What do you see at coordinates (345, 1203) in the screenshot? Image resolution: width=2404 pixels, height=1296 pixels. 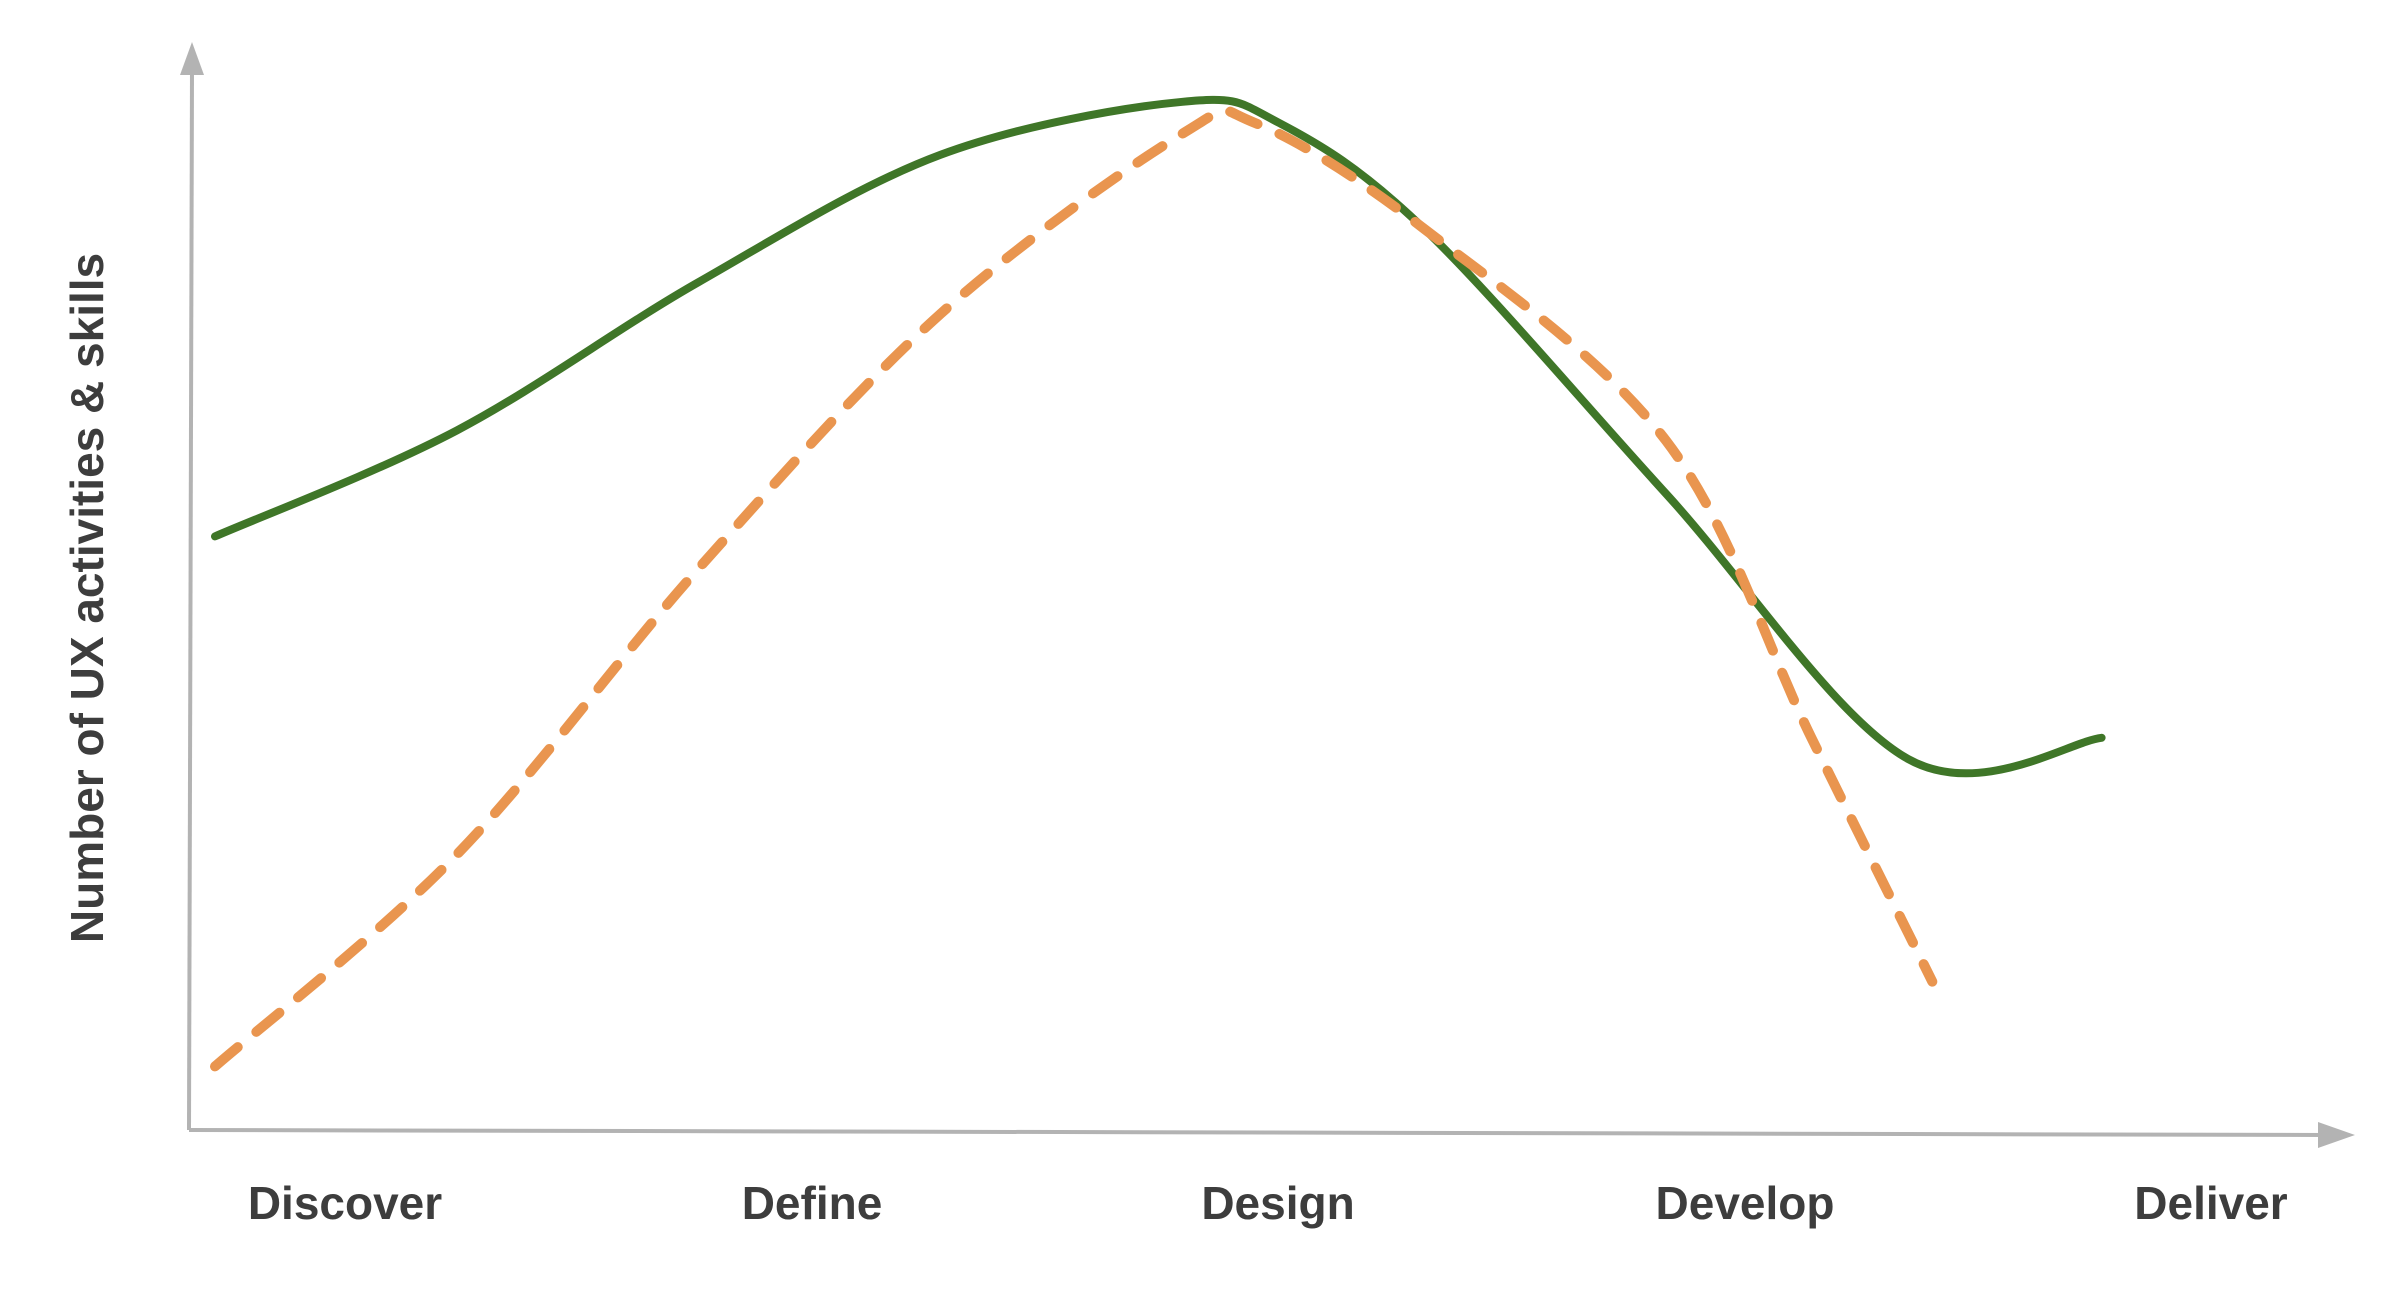 I see `category-label-discover: Discover` at bounding box center [345, 1203].